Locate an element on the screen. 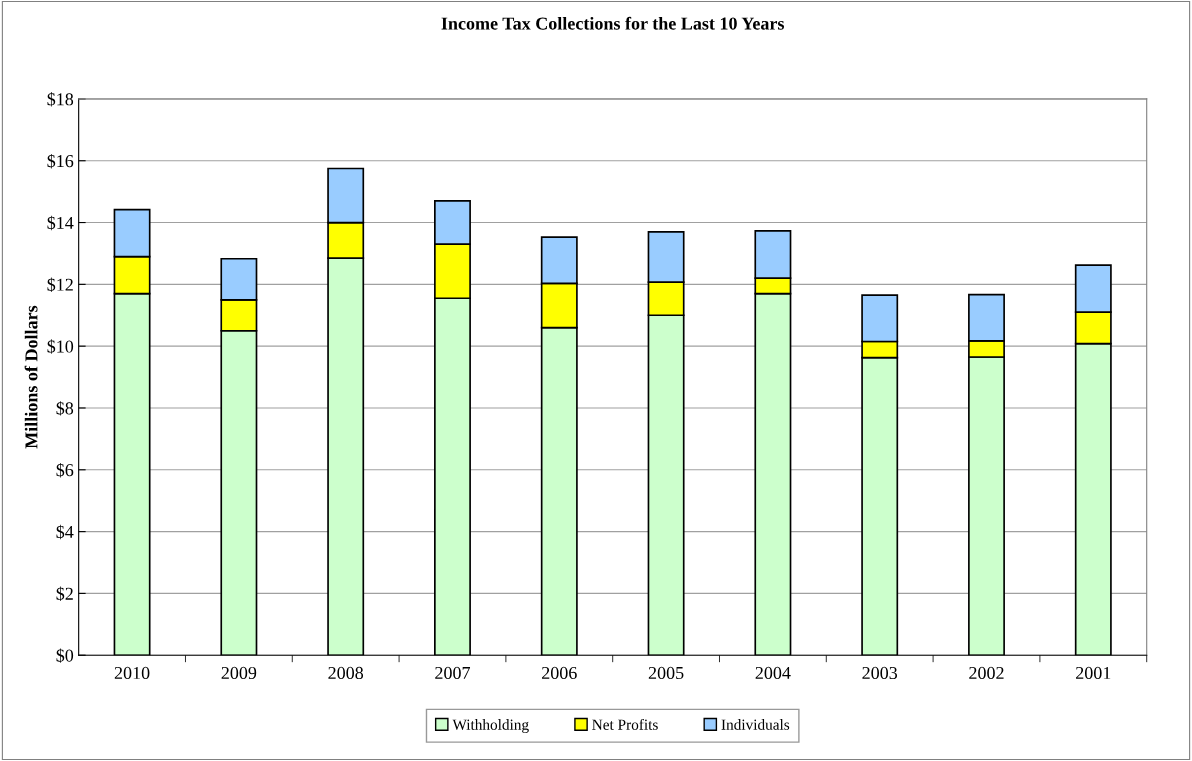  x-tick-label: 2003 is located at coordinates (880, 673).